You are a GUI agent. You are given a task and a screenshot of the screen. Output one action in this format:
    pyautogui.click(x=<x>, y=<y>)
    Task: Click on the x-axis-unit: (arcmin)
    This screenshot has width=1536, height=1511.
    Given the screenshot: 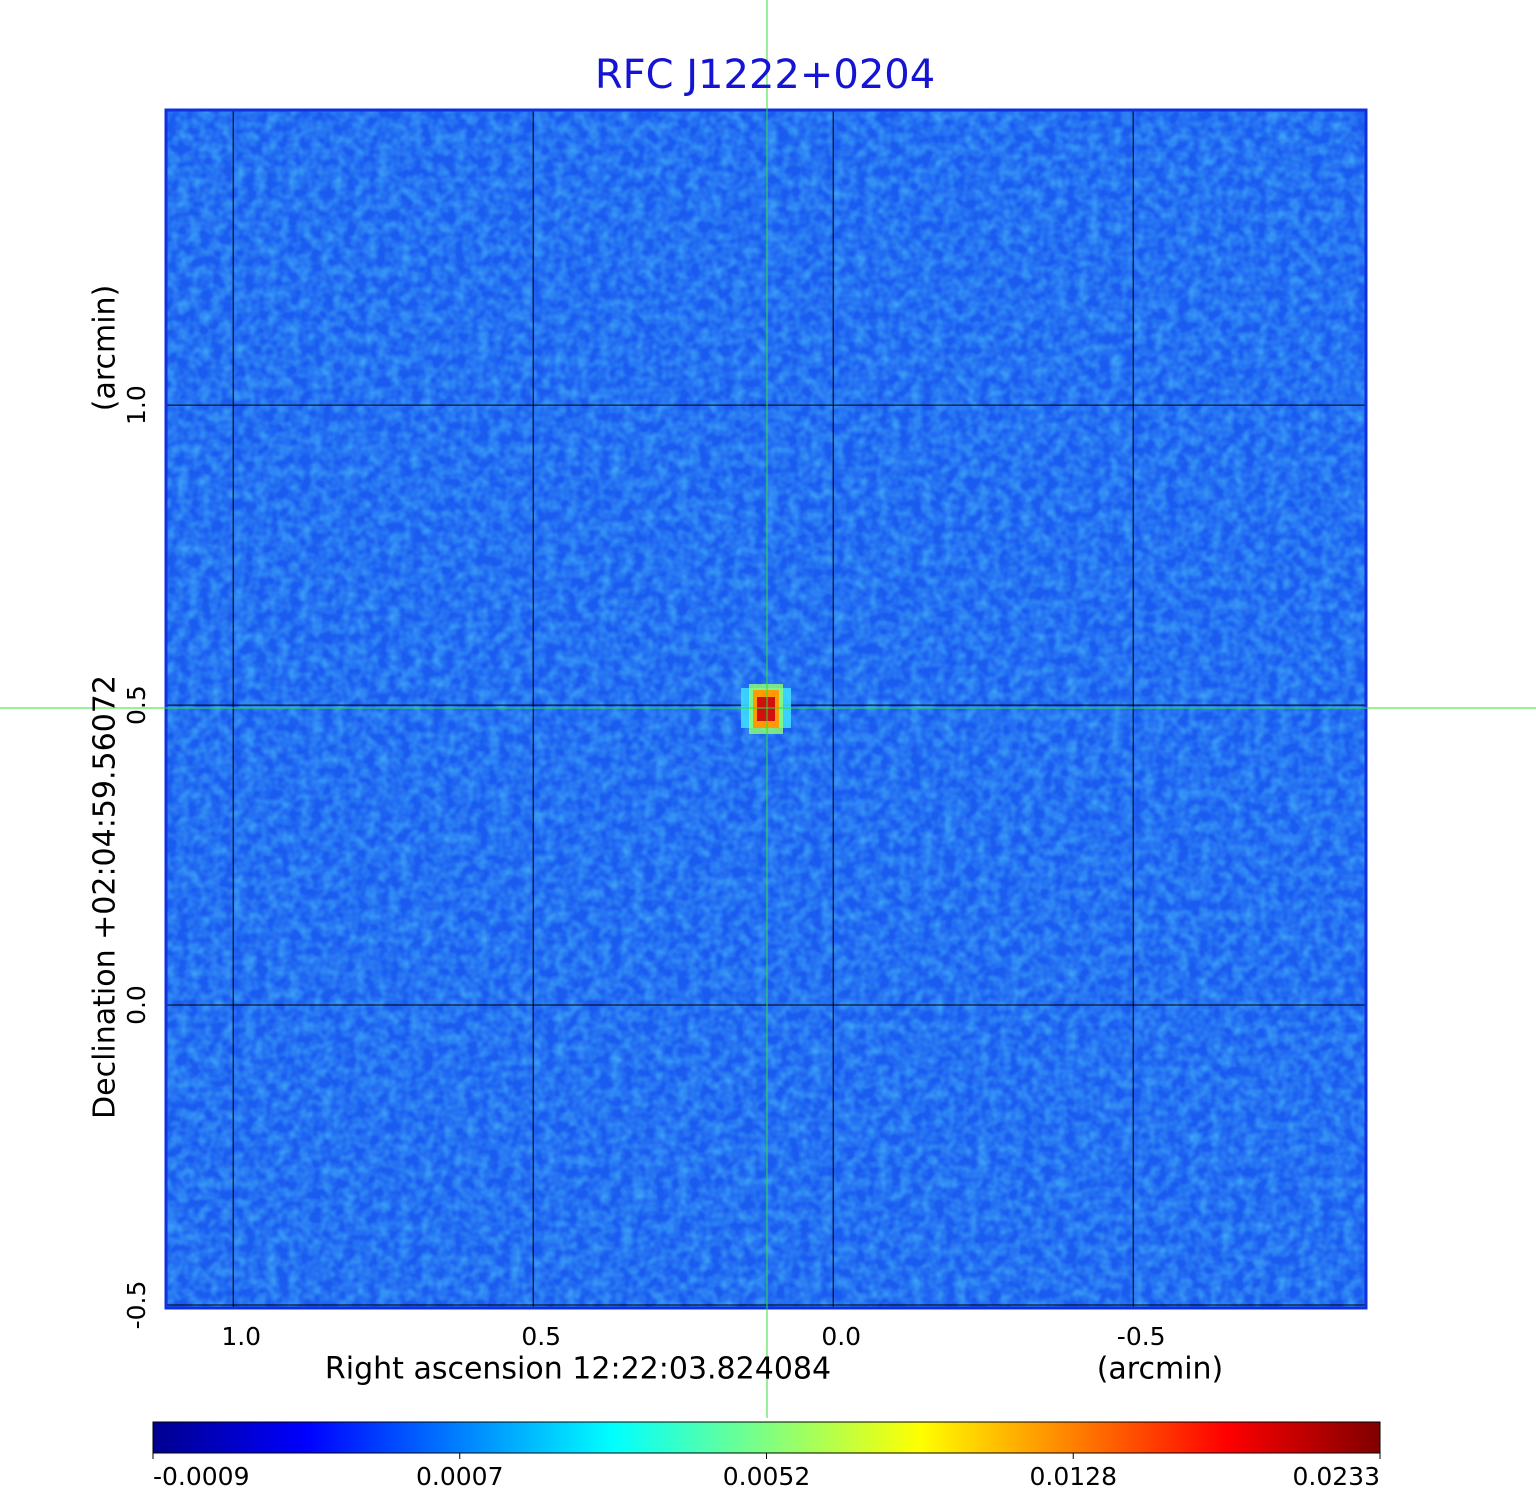 What is the action you would take?
    pyautogui.click(x=1160, y=1369)
    